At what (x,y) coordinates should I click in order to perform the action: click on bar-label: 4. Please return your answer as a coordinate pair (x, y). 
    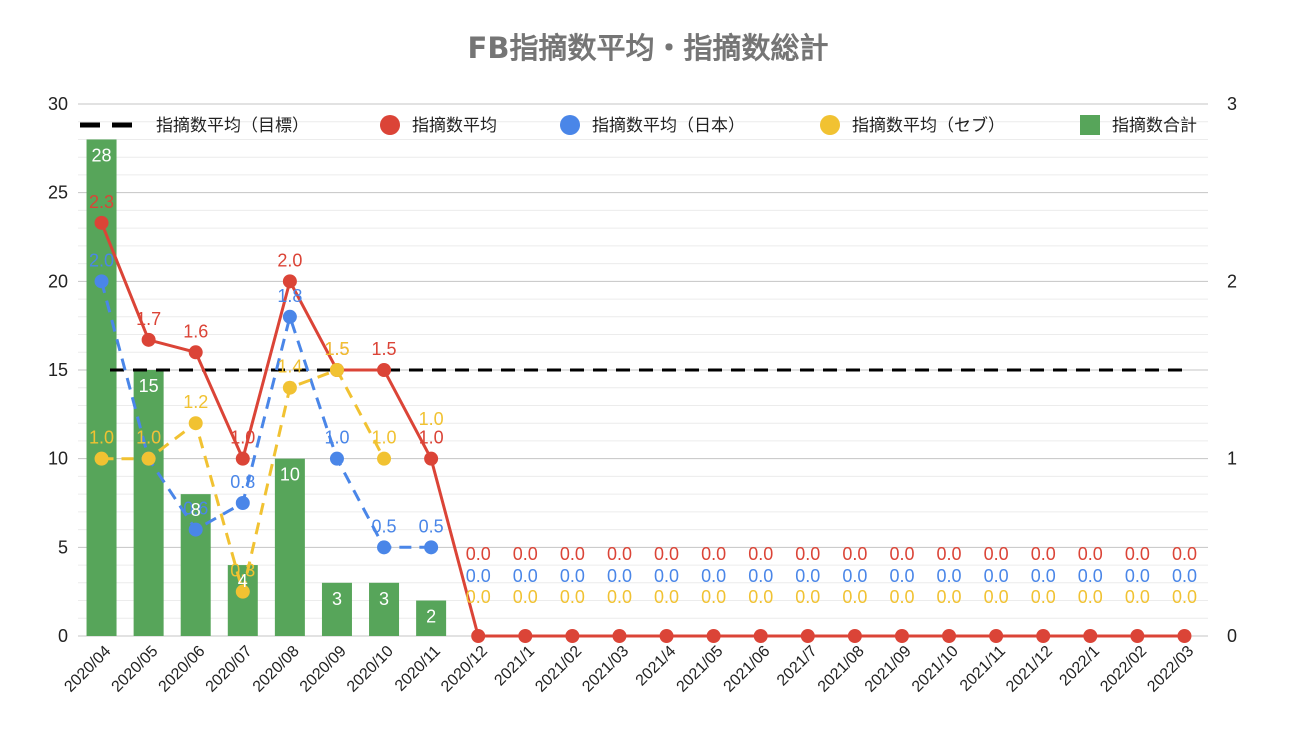
    Looking at the image, I should click on (243, 581).